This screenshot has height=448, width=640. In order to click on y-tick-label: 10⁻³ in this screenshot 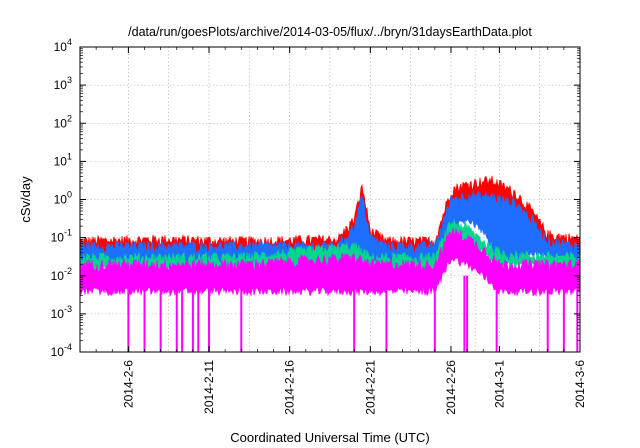, I will do `click(61, 312)`.